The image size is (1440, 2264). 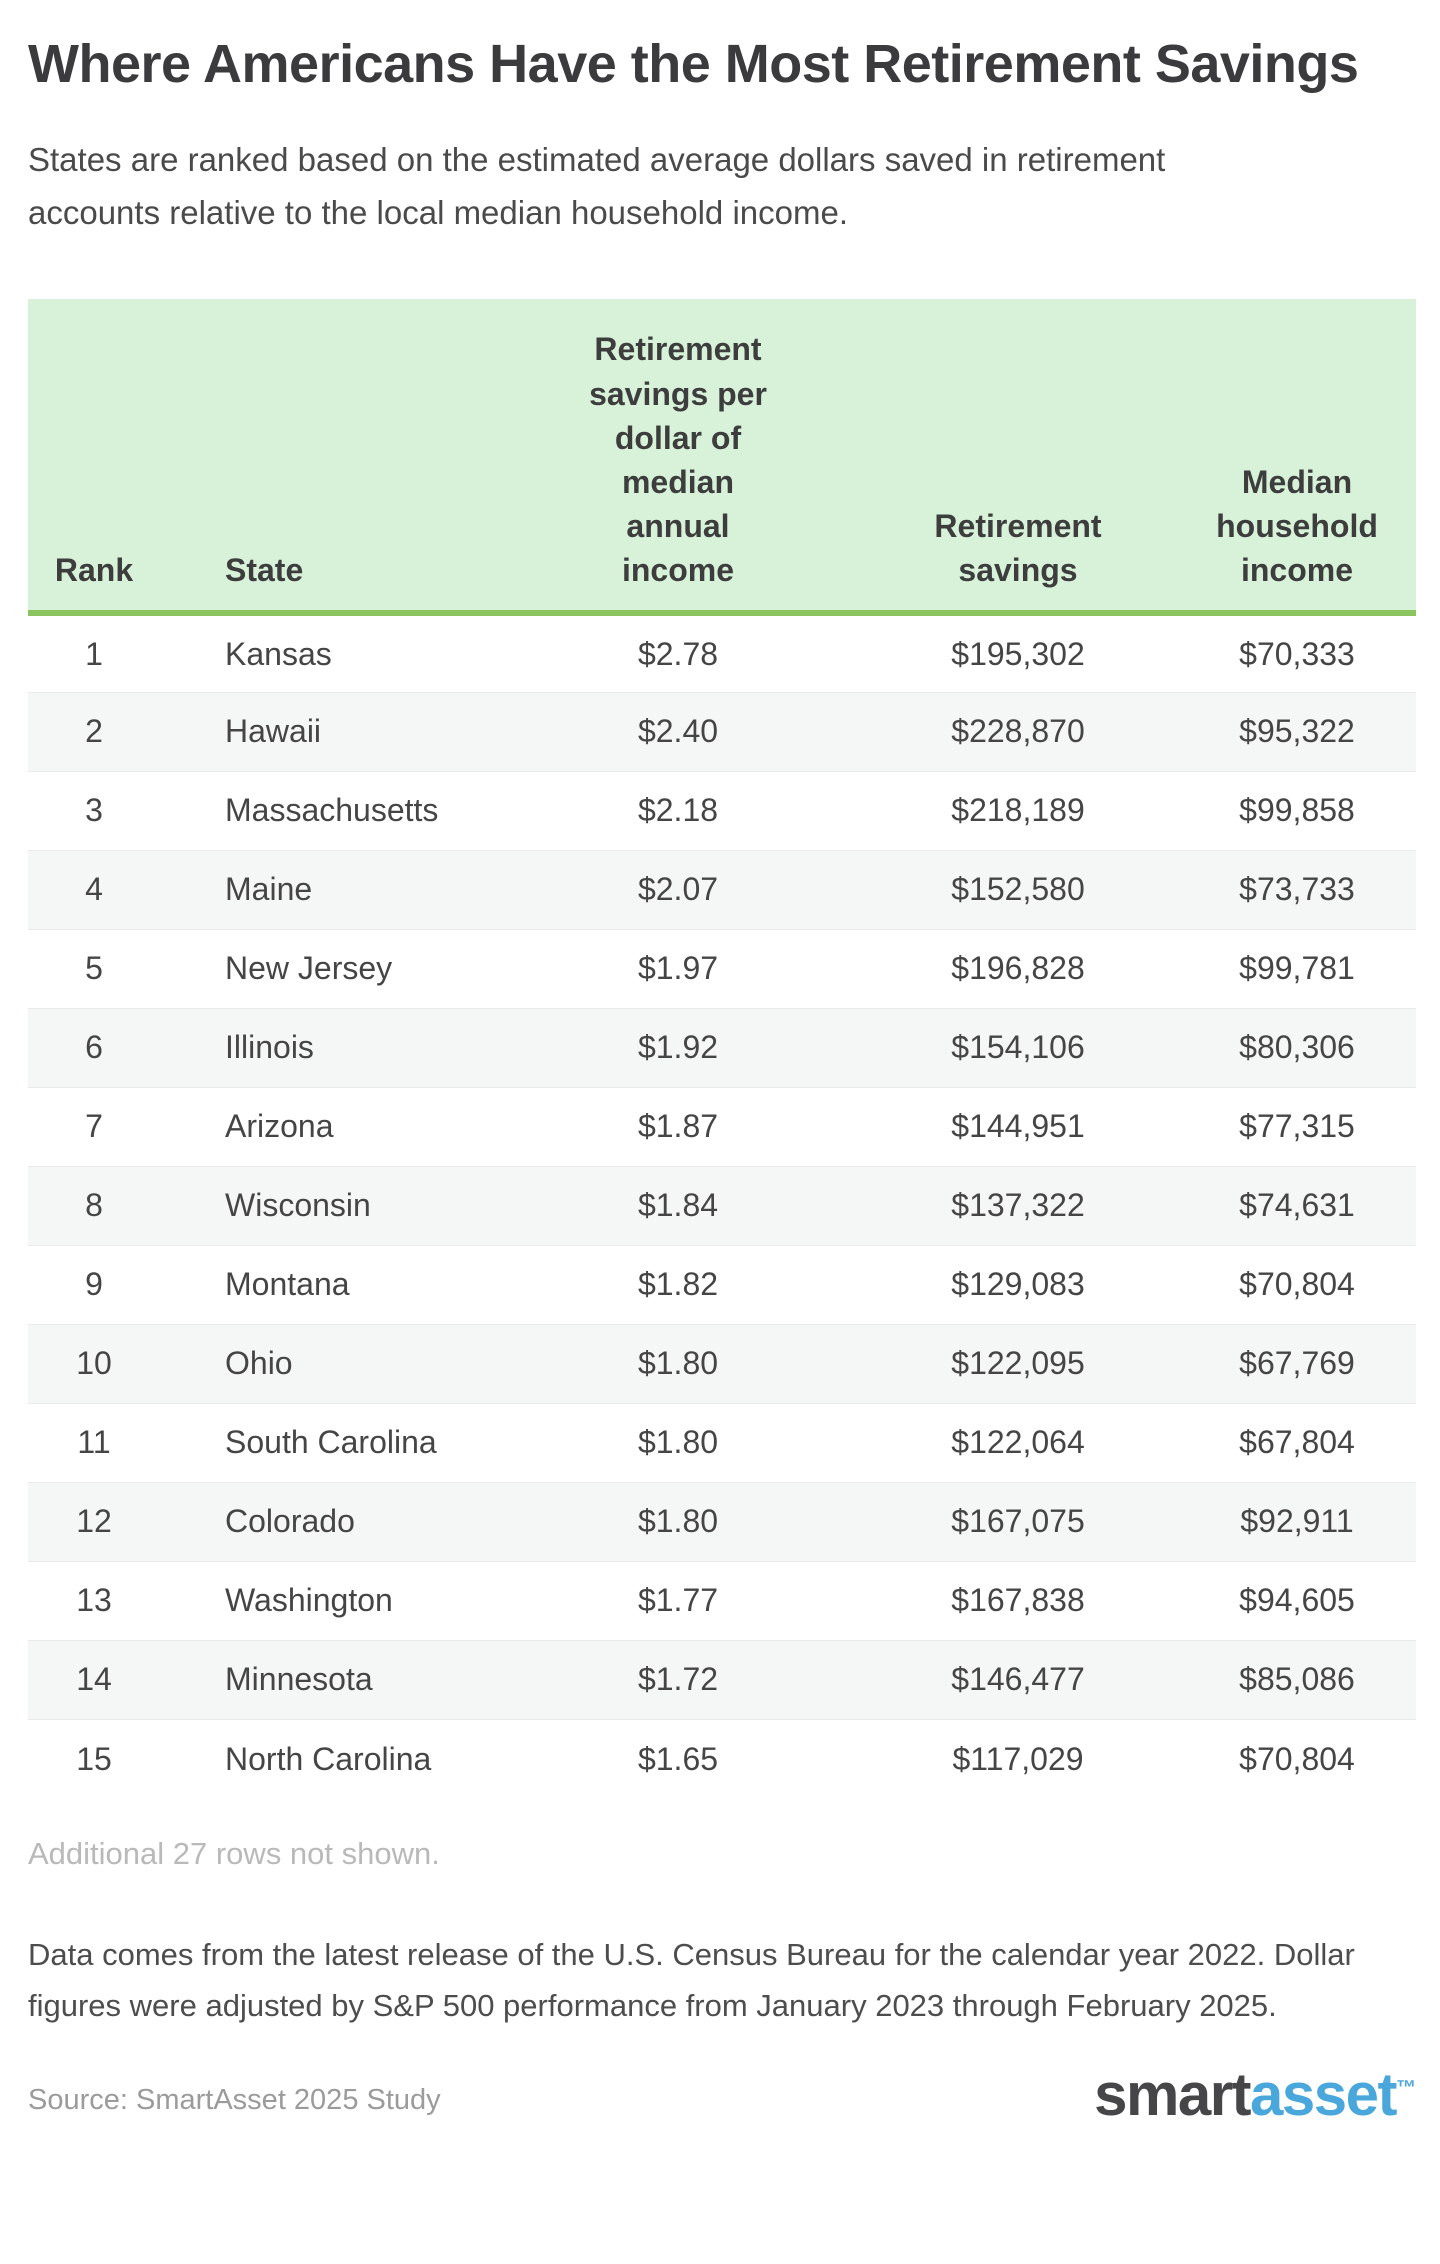 What do you see at coordinates (329, 458) in the screenshot?
I see `column-header-state: State` at bounding box center [329, 458].